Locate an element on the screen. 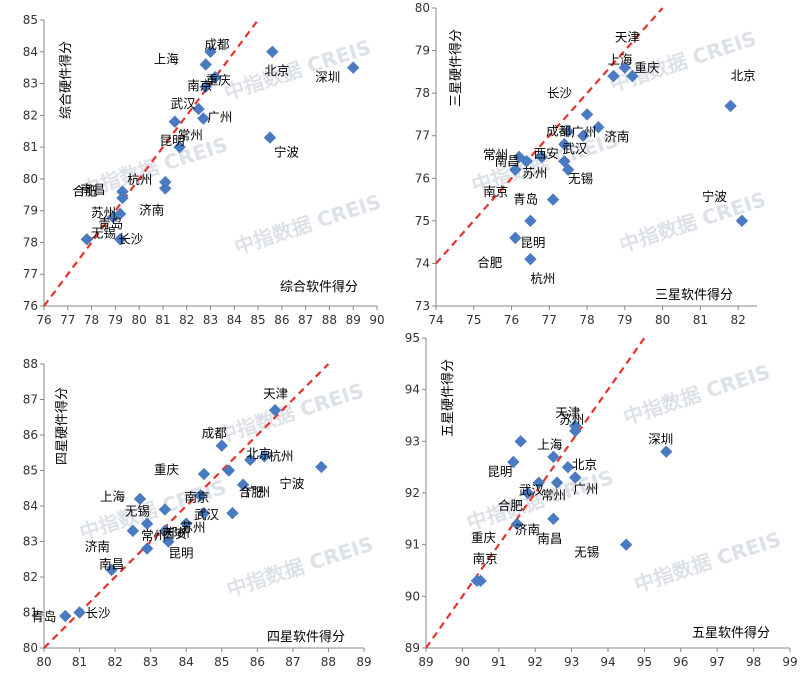 The width and height of the screenshot is (803, 687). y-tick-label: 90 is located at coordinates (412, 596).